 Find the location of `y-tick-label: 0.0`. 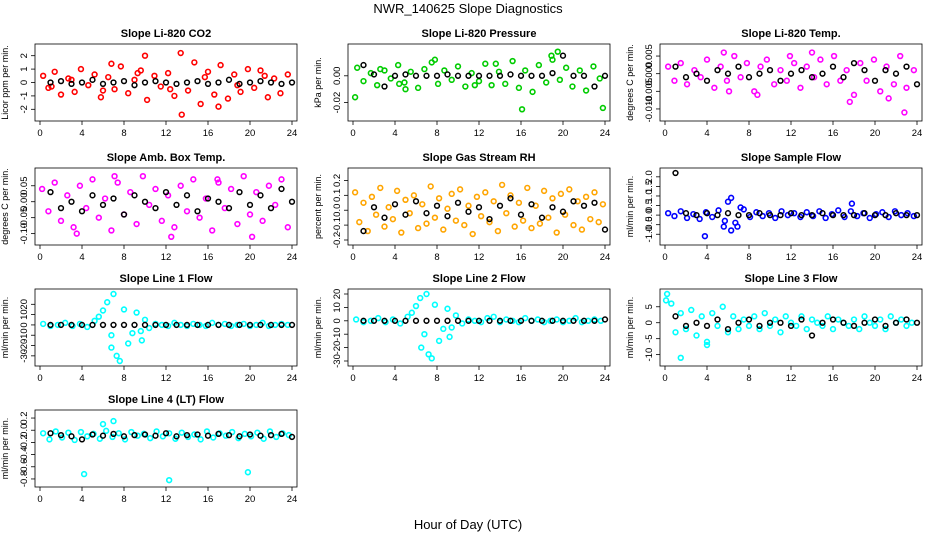

y-tick-label: 0.0 is located at coordinates (24, 430).